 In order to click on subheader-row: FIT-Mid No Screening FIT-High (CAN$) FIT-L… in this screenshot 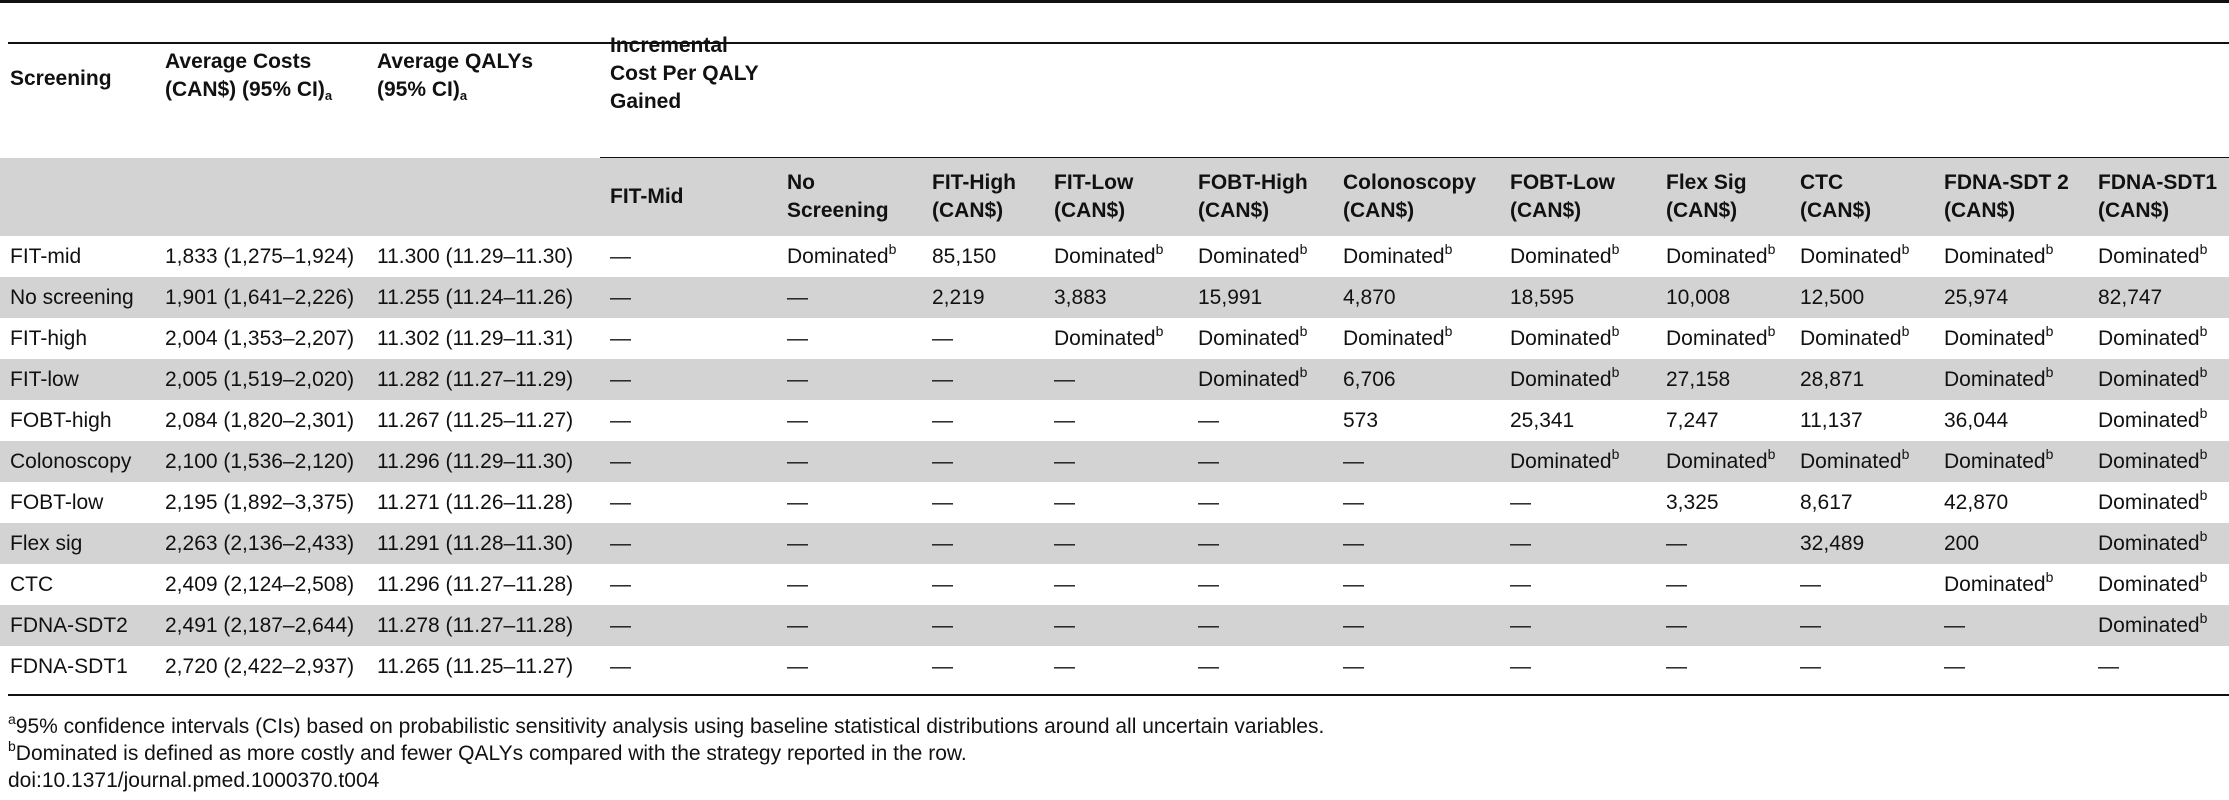, I will do `click(1114, 197)`.